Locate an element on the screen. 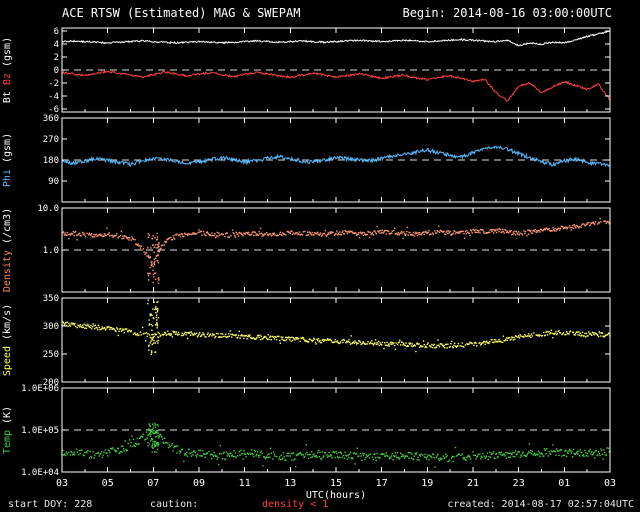  svg-text: 23 is located at coordinates (519, 483).